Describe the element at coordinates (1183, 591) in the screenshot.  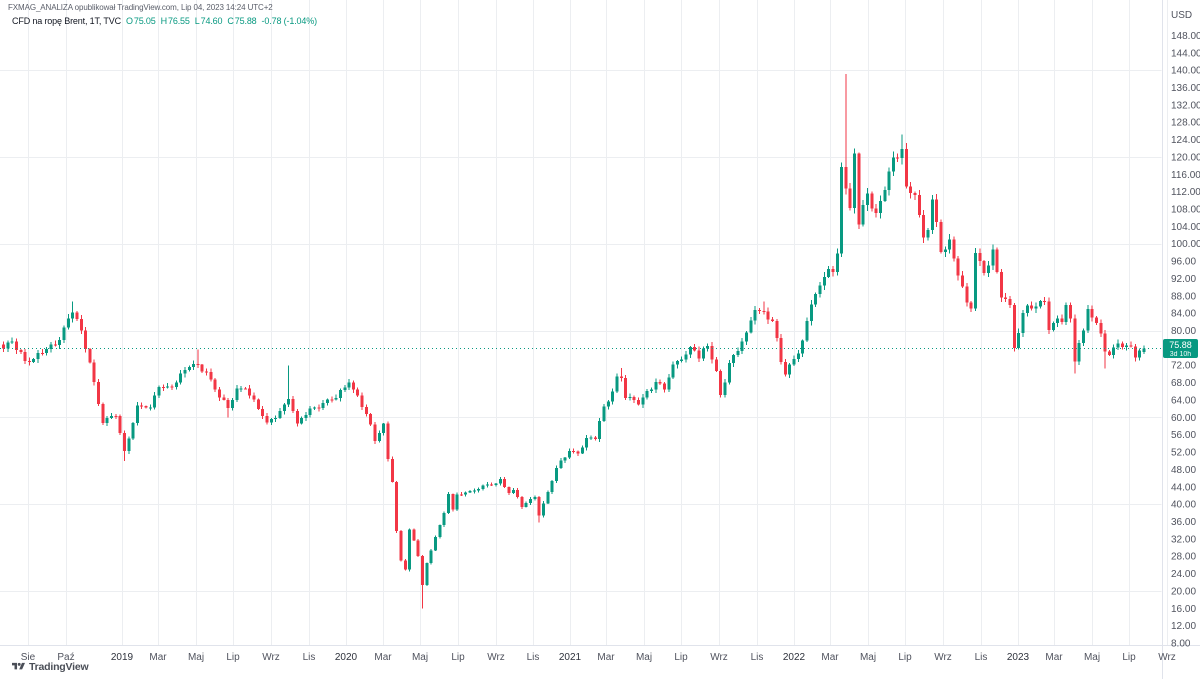
I see `svg-text: 20.00` at that location.